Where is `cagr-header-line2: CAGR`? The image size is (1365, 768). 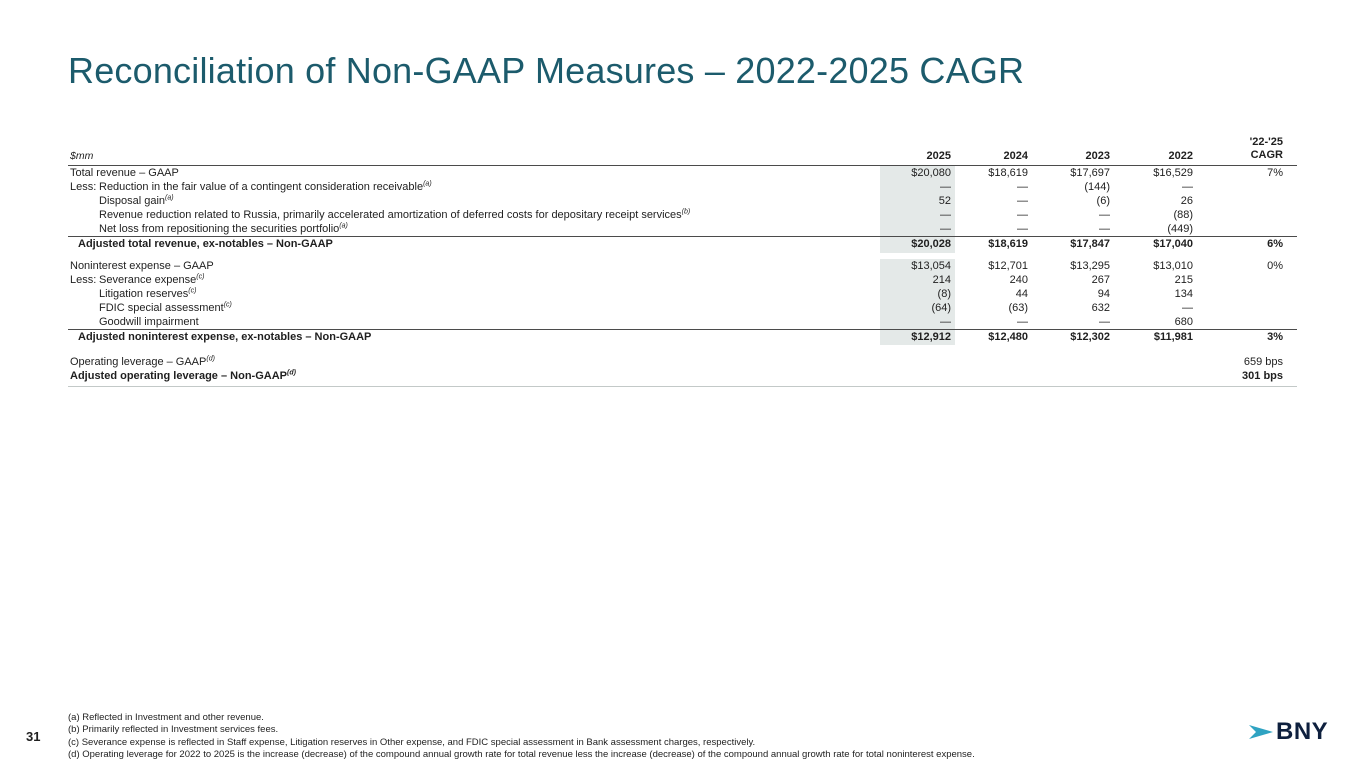 cagr-header-line2: CAGR is located at coordinates (1266, 155).